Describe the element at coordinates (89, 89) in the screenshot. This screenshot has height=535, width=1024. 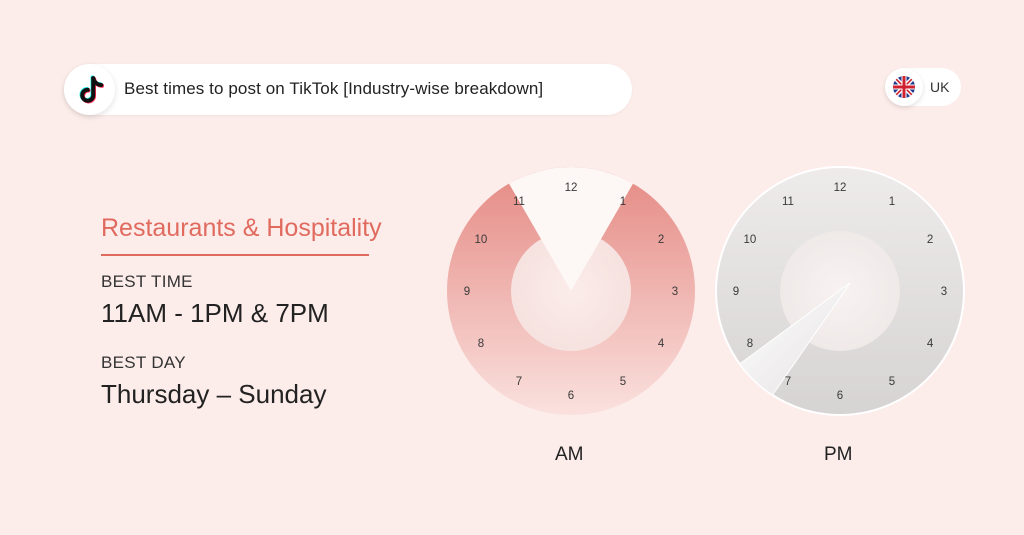
I see `tiktok-logo-icon` at that location.